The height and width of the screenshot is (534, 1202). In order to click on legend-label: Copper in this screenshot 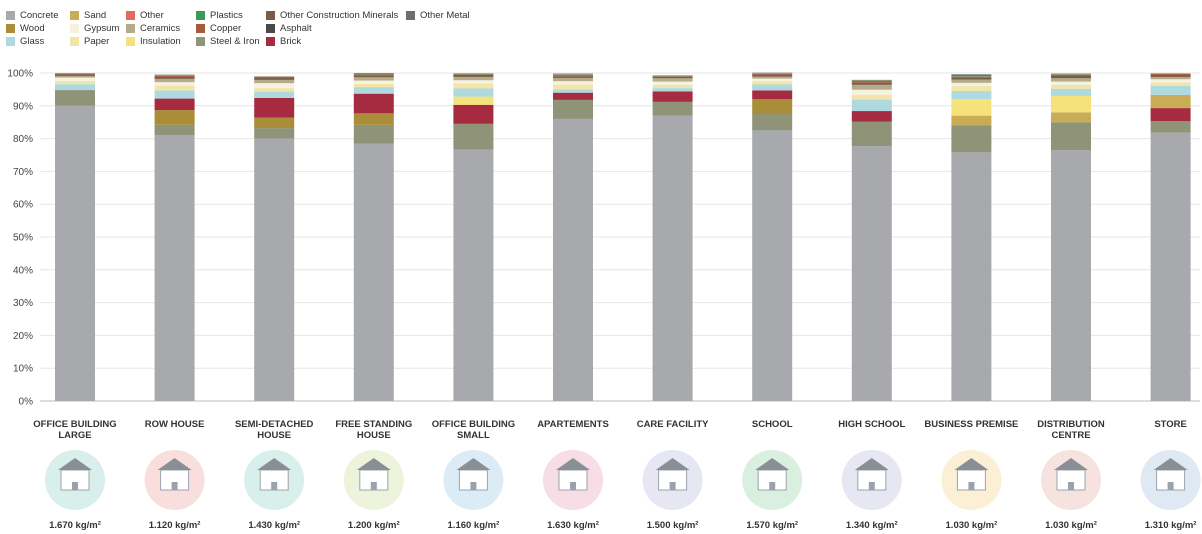, I will do `click(226, 28)`.